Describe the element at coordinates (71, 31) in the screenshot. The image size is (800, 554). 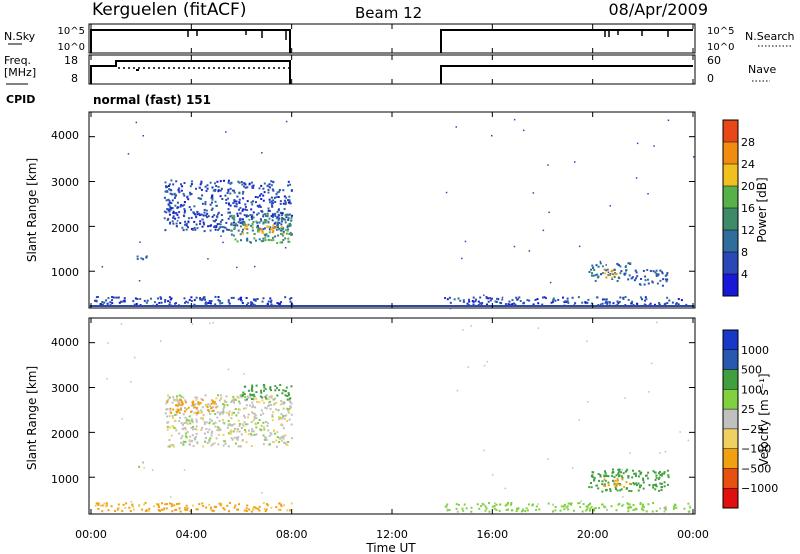
I see `nsky-tick-top: 10^5` at that location.